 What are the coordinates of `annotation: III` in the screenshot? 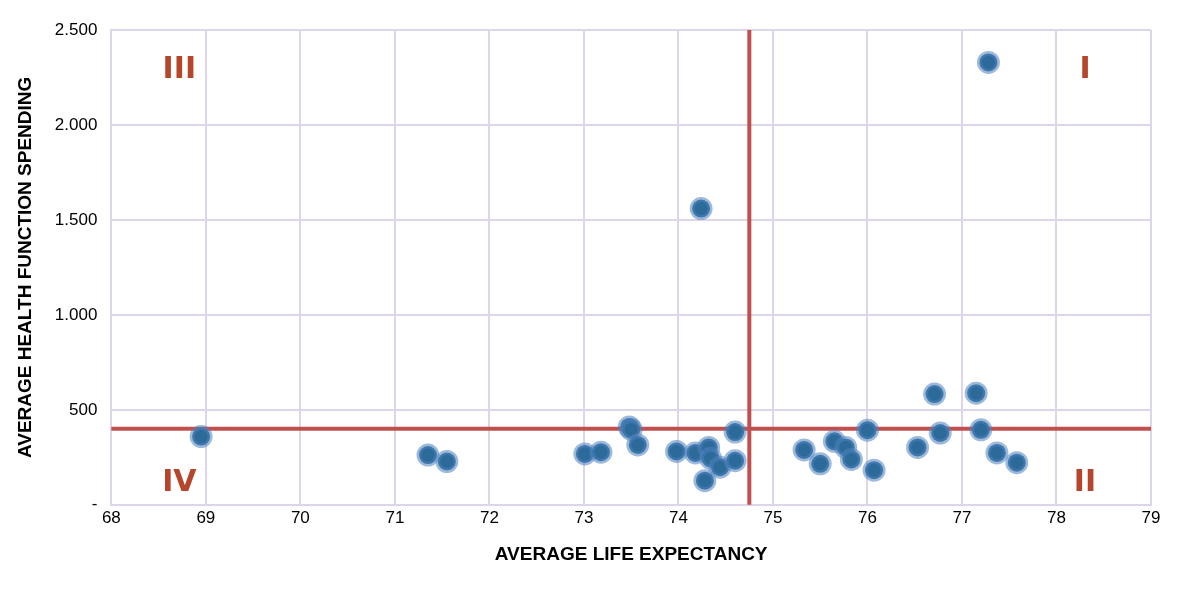 It's located at (179, 67).